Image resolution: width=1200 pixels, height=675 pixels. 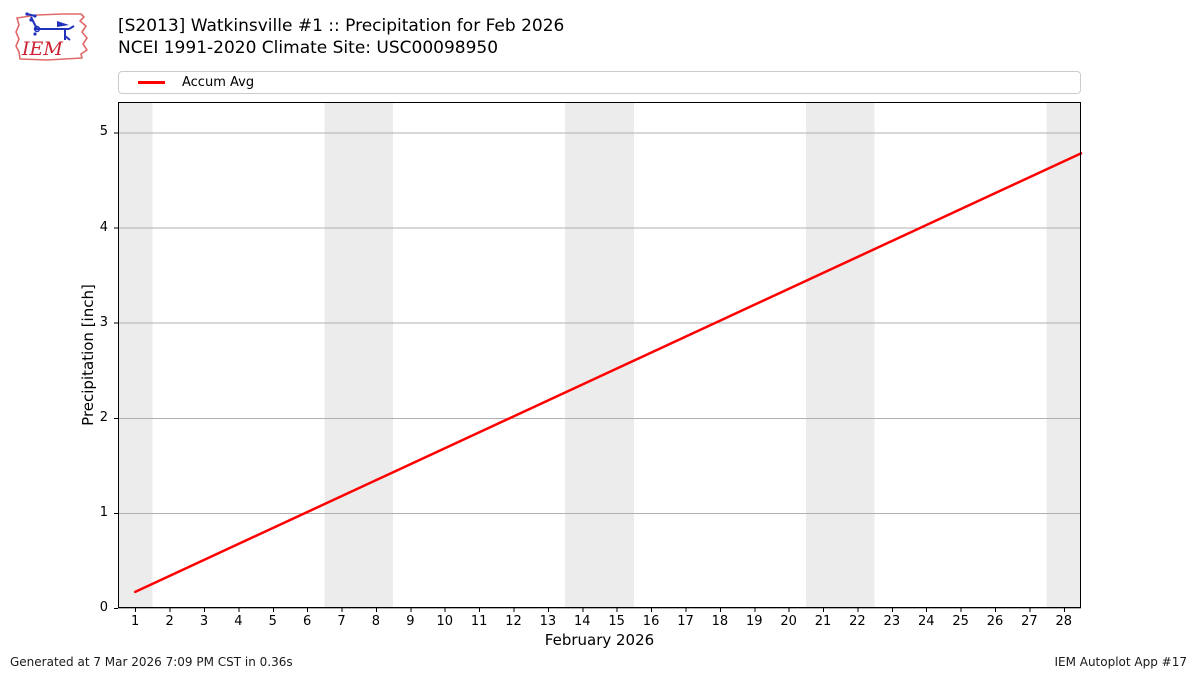 I want to click on x-tick-label: 14, so click(x=582, y=621).